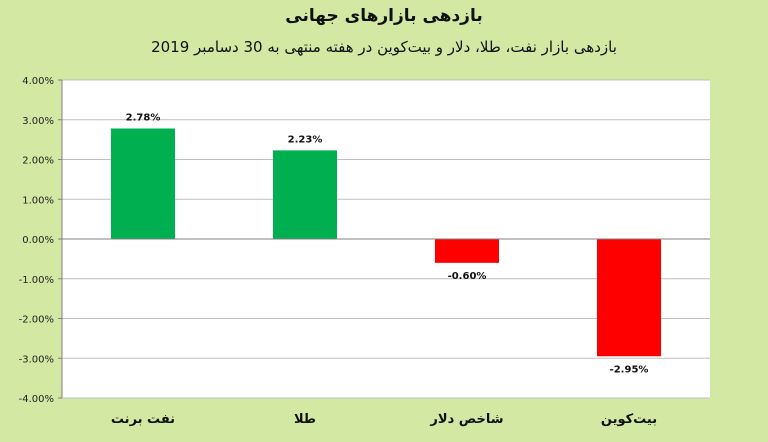  What do you see at coordinates (38, 121) in the screenshot?
I see `y-tick-label: 3.00%` at bounding box center [38, 121].